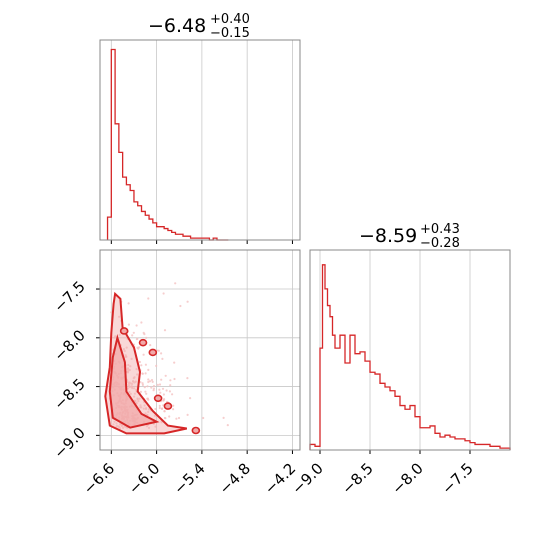 This screenshot has width=550, height=550. I want to click on title-param-2-median: −8.59, so click(388, 236).